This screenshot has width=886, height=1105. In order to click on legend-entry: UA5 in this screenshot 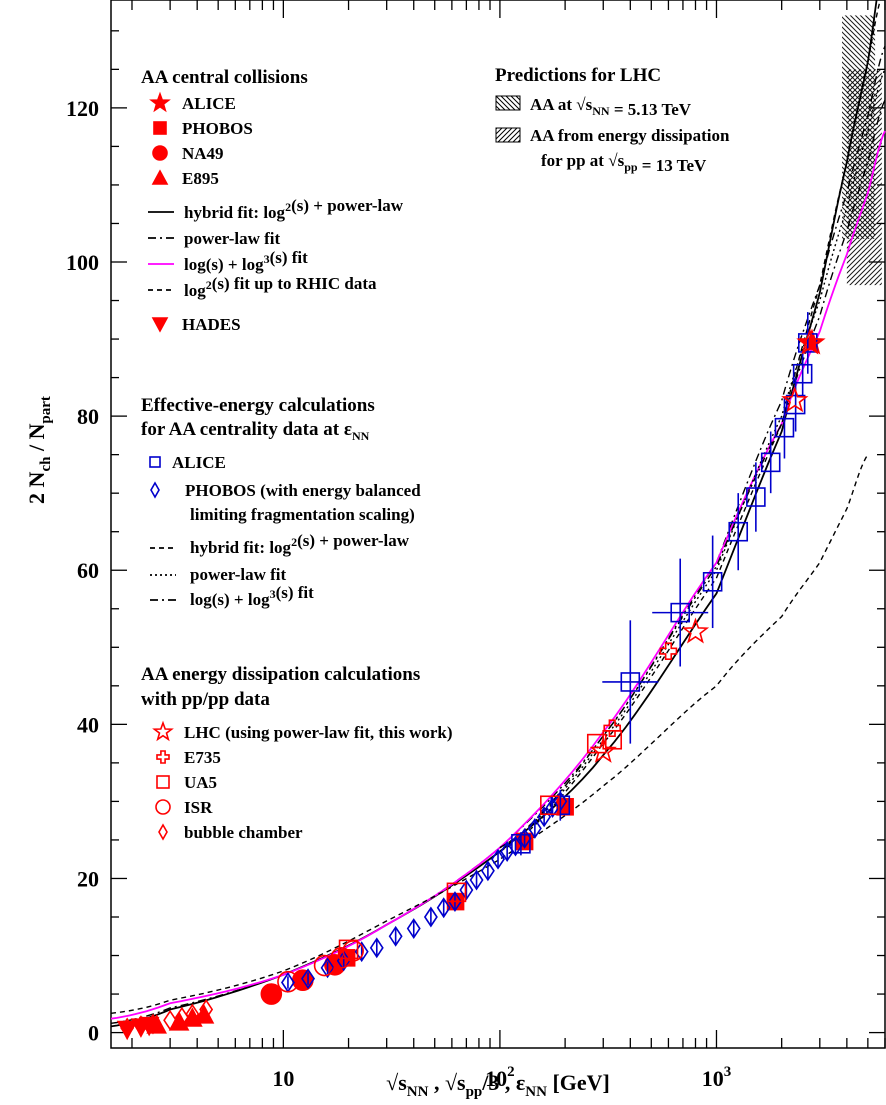, I will do `click(200, 782)`.